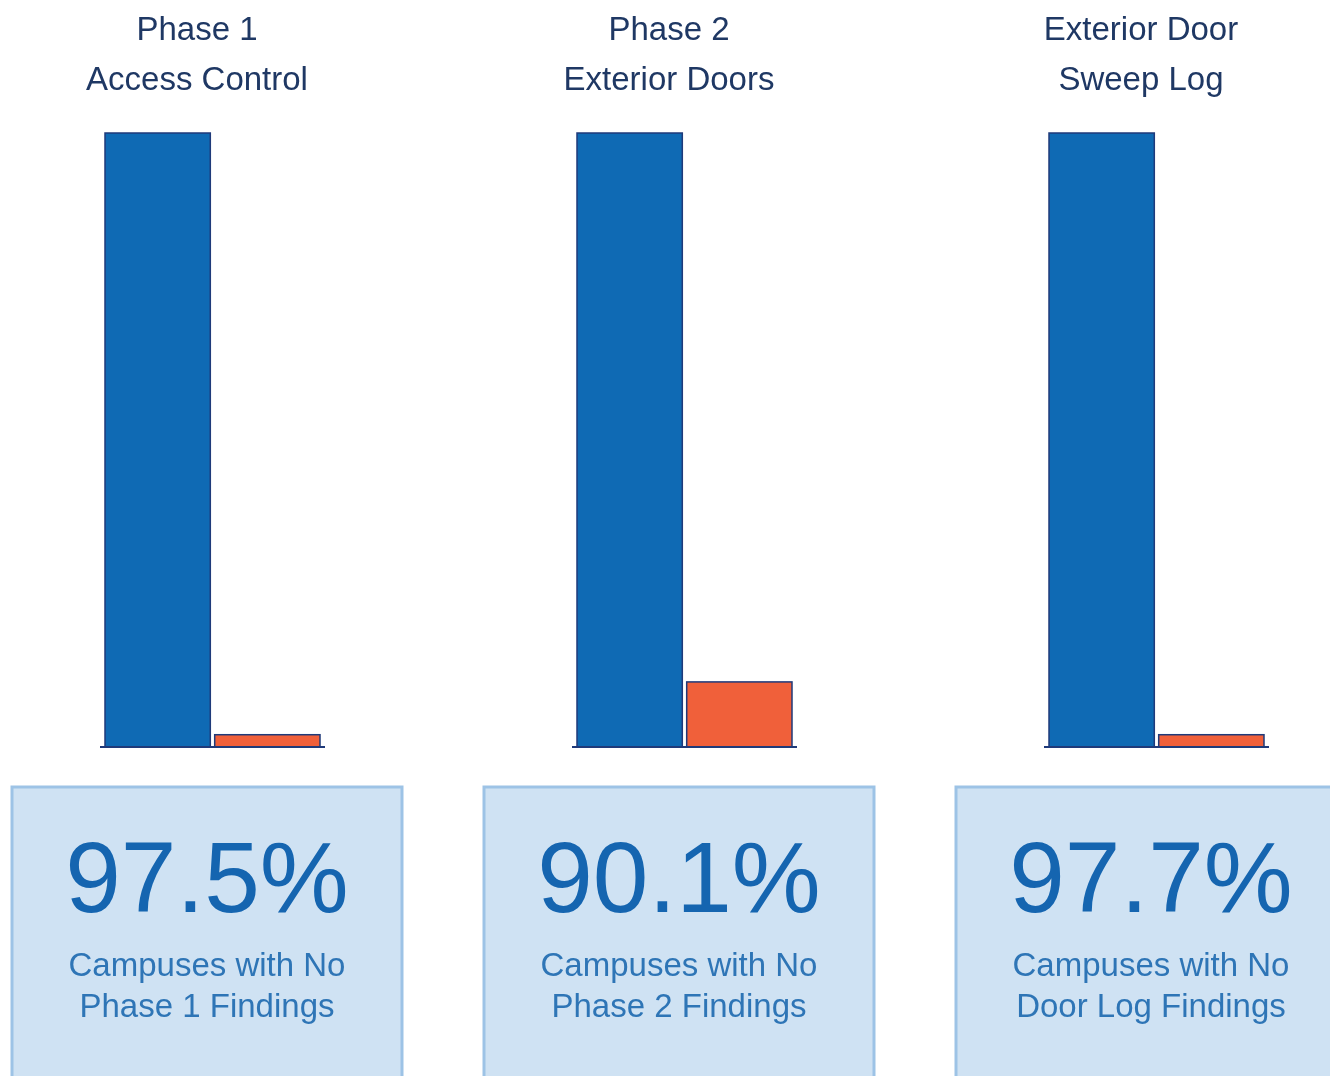 The height and width of the screenshot is (1076, 1330). I want to click on text: Campuses with No Door Log Findings, so click(1151, 985).